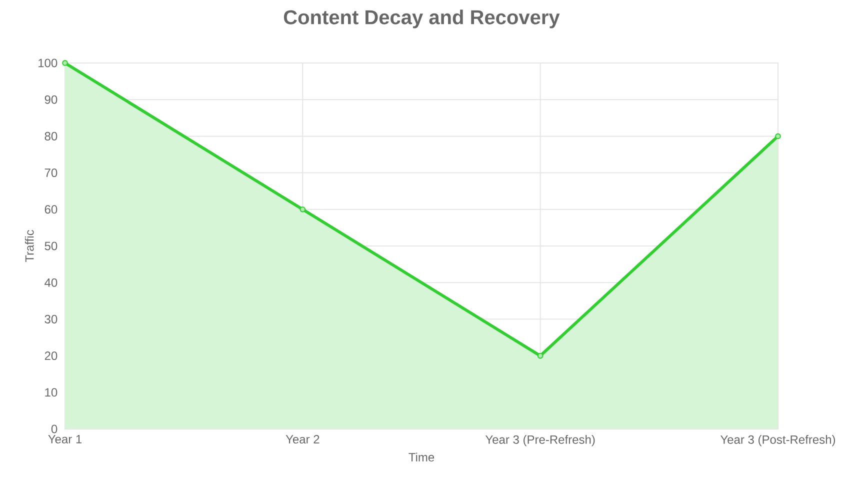 Image resolution: width=851 pixels, height=489 pixels. What do you see at coordinates (51, 173) in the screenshot?
I see `y-tick-label: 70` at bounding box center [51, 173].